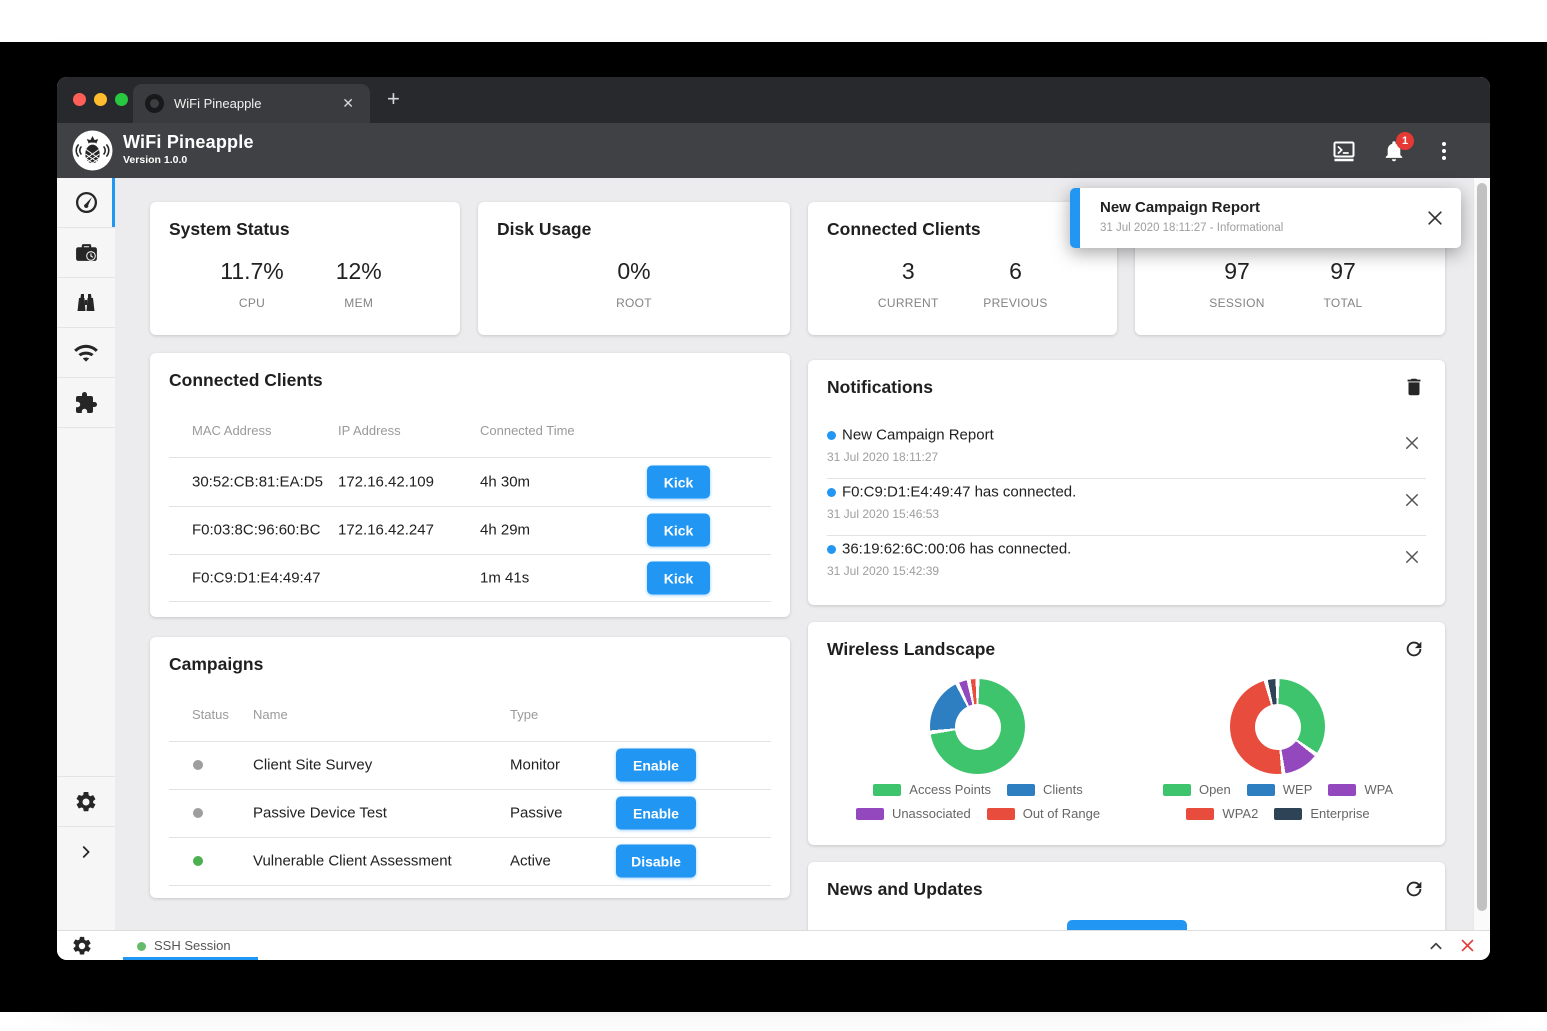 The width and height of the screenshot is (1547, 1031). Describe the element at coordinates (86, 554) in the screenshot. I see `sidebar` at that location.